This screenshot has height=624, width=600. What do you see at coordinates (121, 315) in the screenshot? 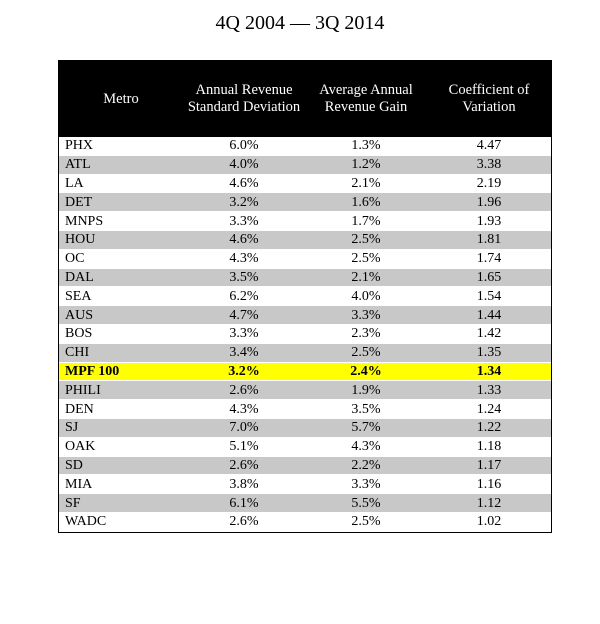
I see `metro-cell: AUS` at bounding box center [121, 315].